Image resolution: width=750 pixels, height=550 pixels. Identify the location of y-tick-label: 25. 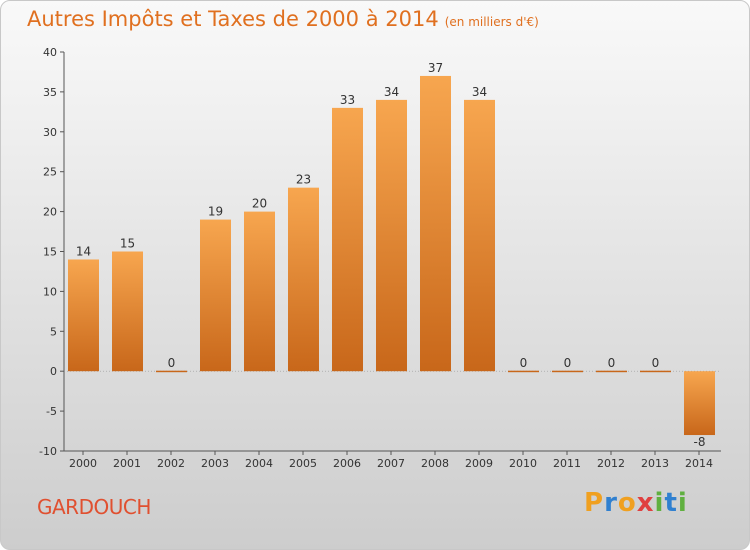
(50, 172).